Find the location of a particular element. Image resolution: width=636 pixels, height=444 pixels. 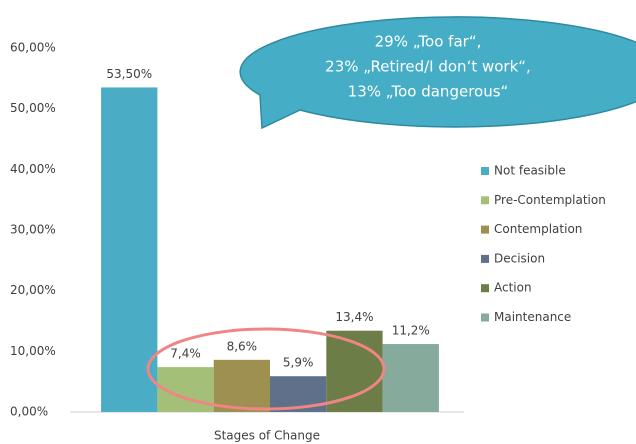

legend-label: Action is located at coordinates (513, 288).